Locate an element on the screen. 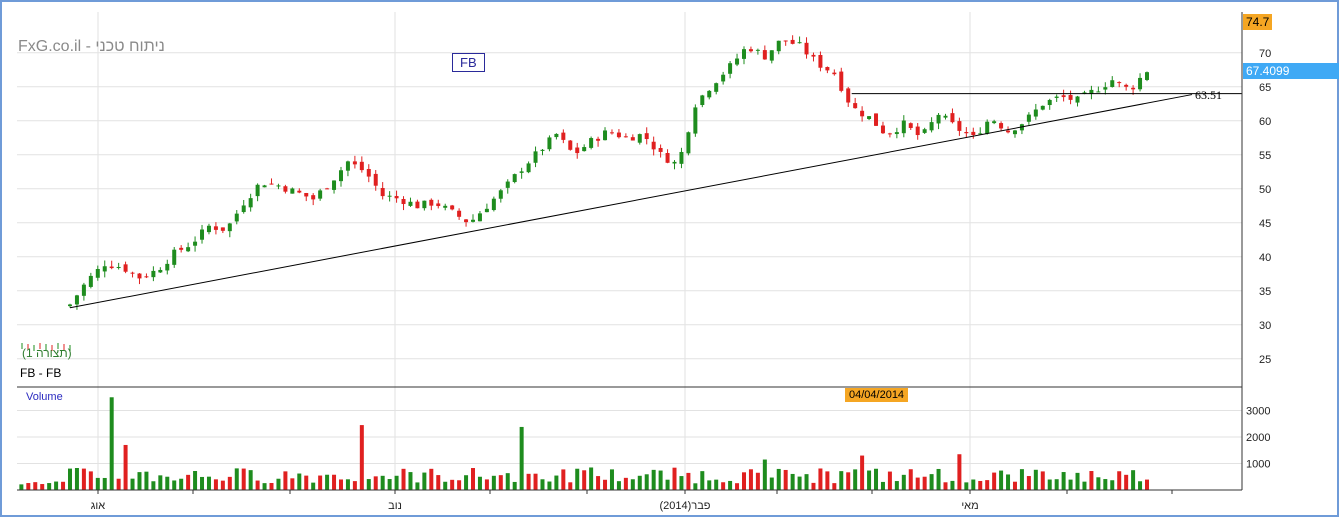 The width and height of the screenshot is (1339, 517). price-tick-label: 55 is located at coordinates (1265, 156).